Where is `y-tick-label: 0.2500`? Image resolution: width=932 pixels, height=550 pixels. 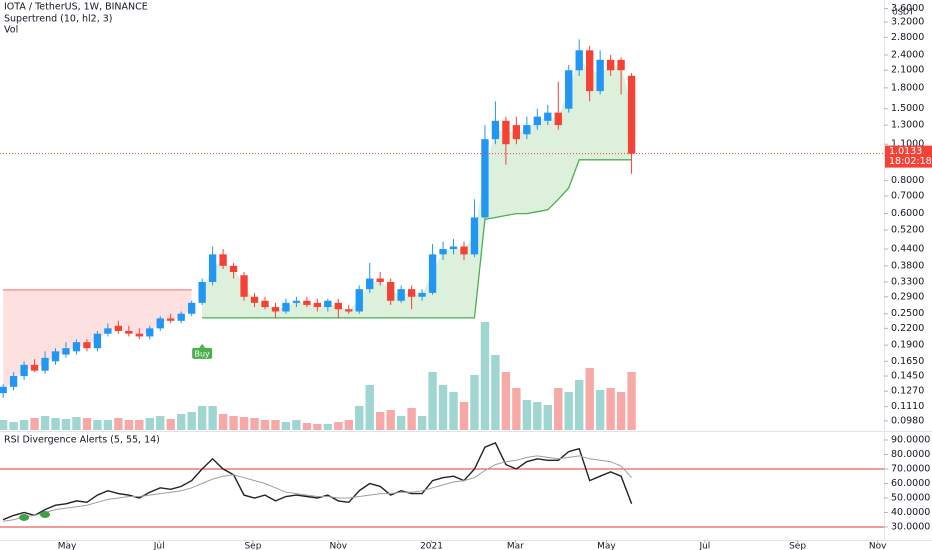 y-tick-label: 0.2500 is located at coordinates (907, 313).